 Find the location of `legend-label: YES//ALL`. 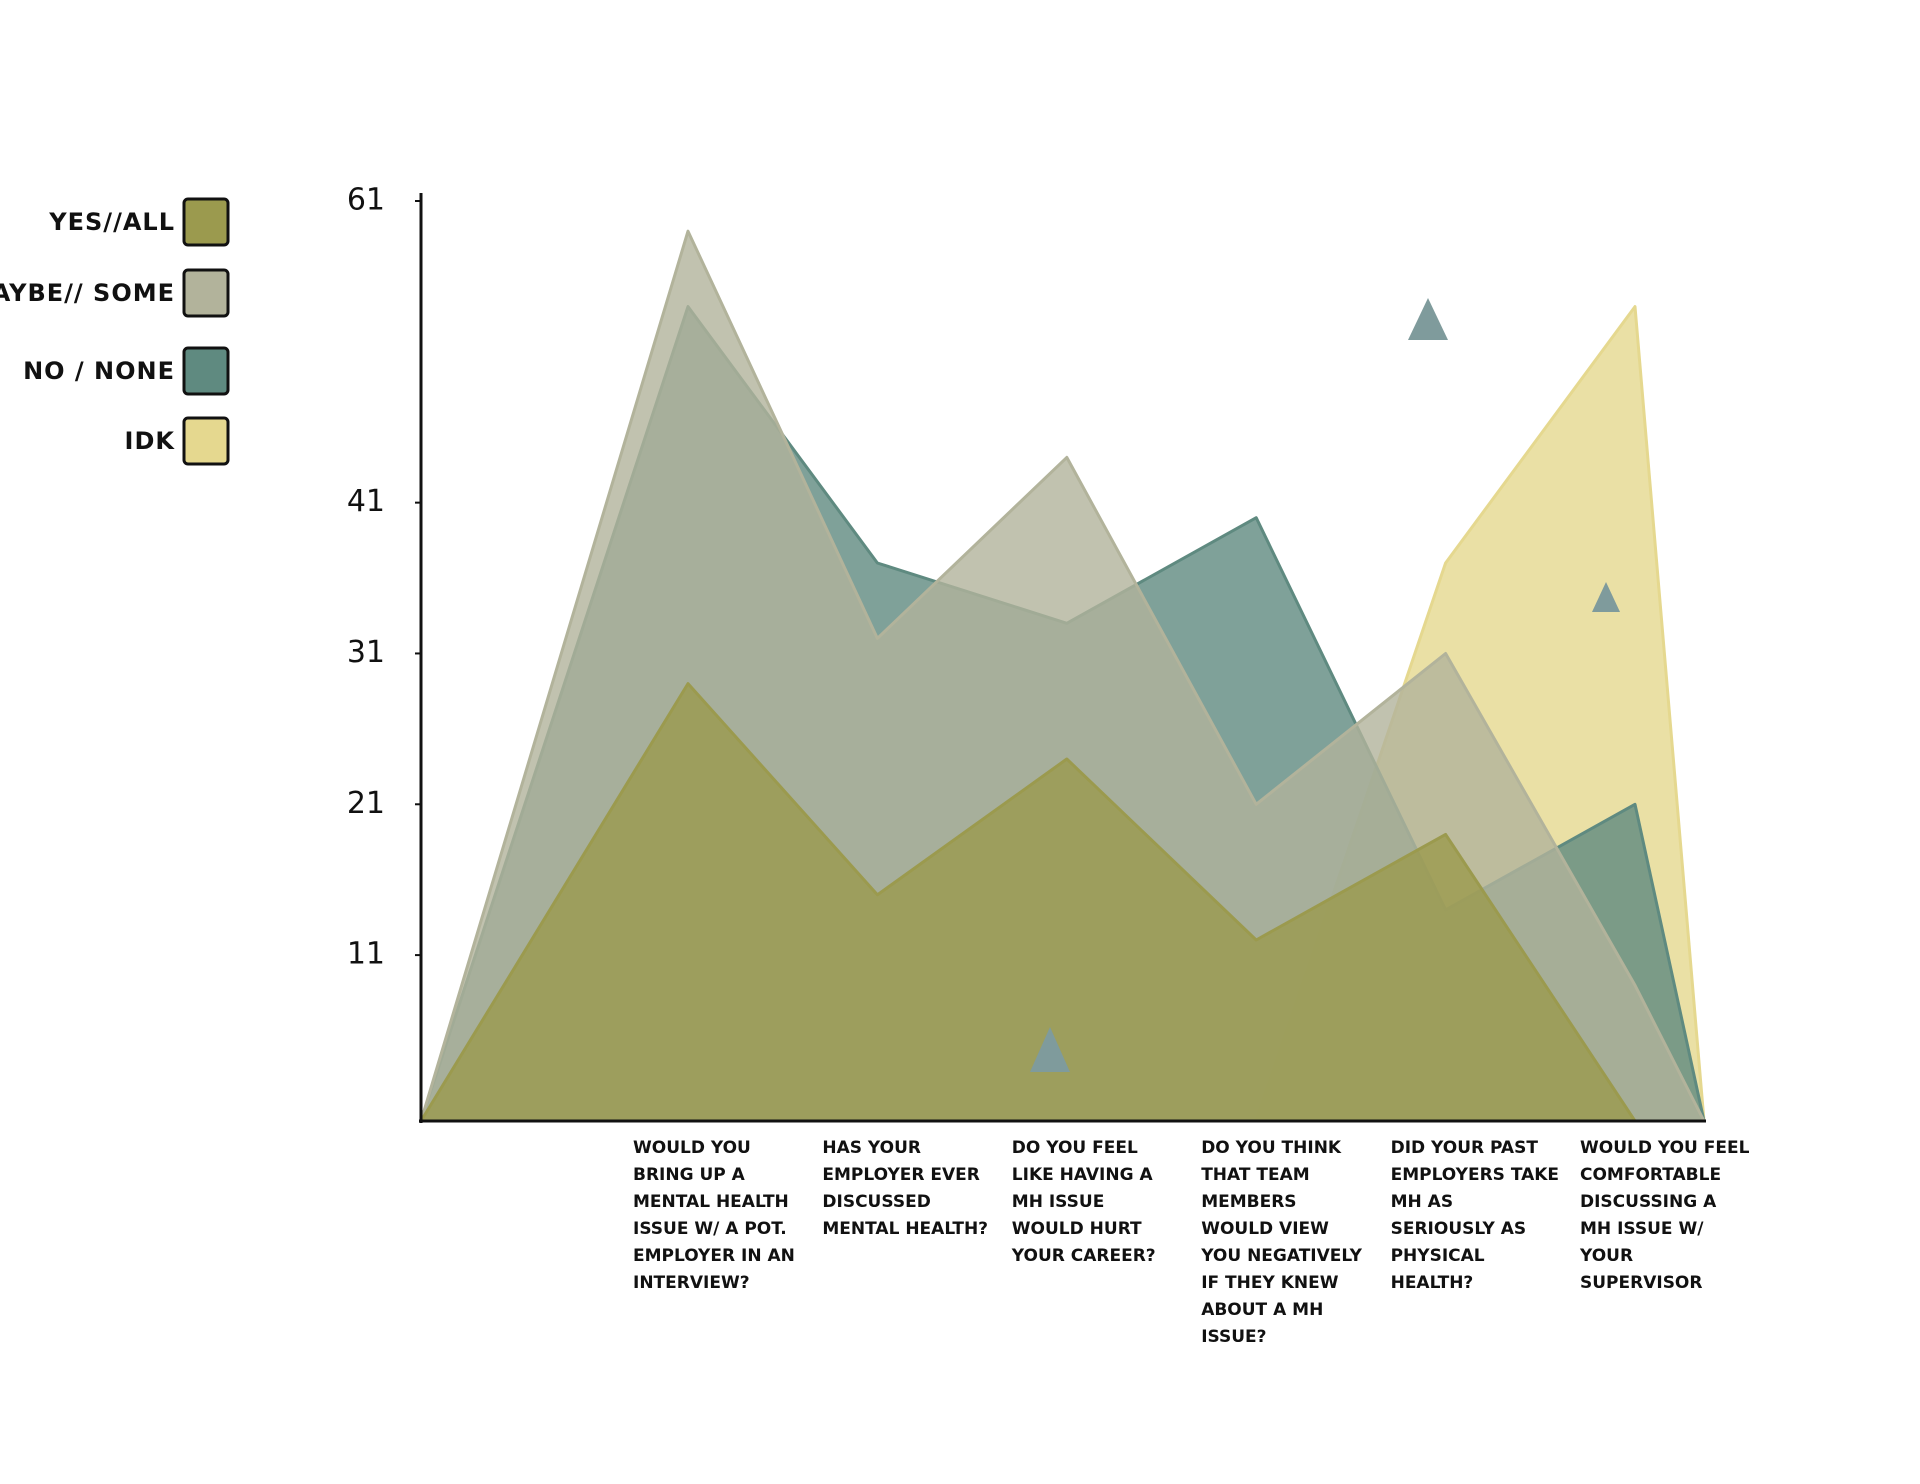

legend-label: YES//ALL is located at coordinates (111, 222).